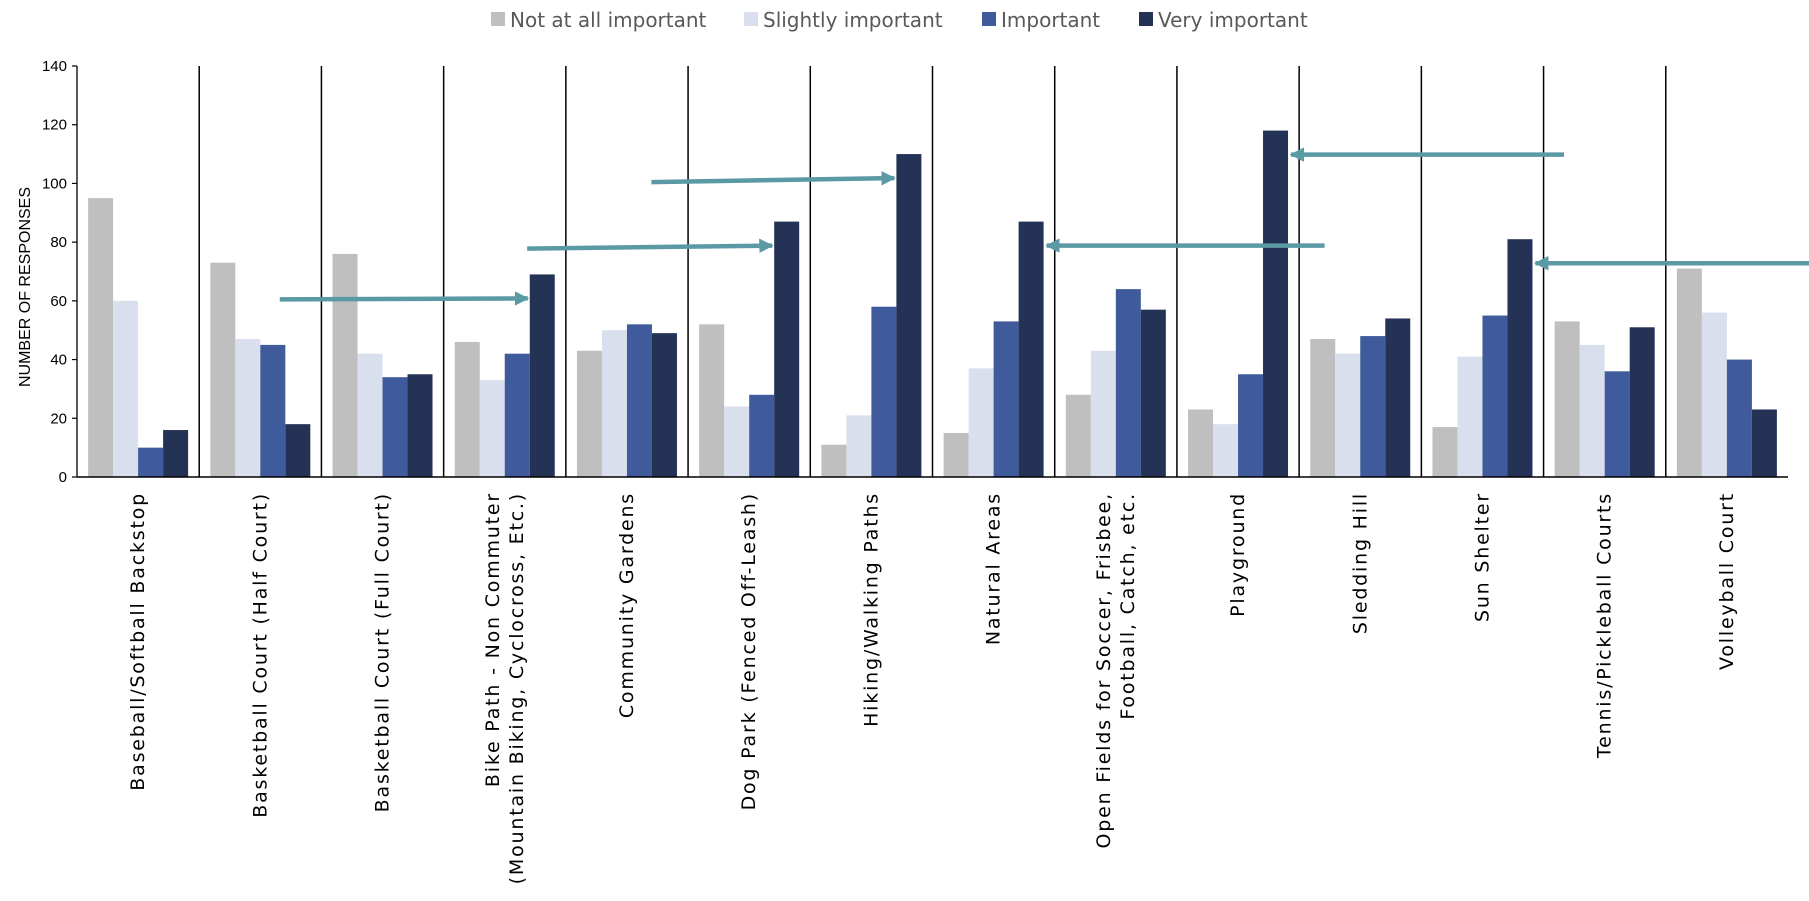  What do you see at coordinates (58, 360) in the screenshot?
I see `y-tick-label: 40` at bounding box center [58, 360].